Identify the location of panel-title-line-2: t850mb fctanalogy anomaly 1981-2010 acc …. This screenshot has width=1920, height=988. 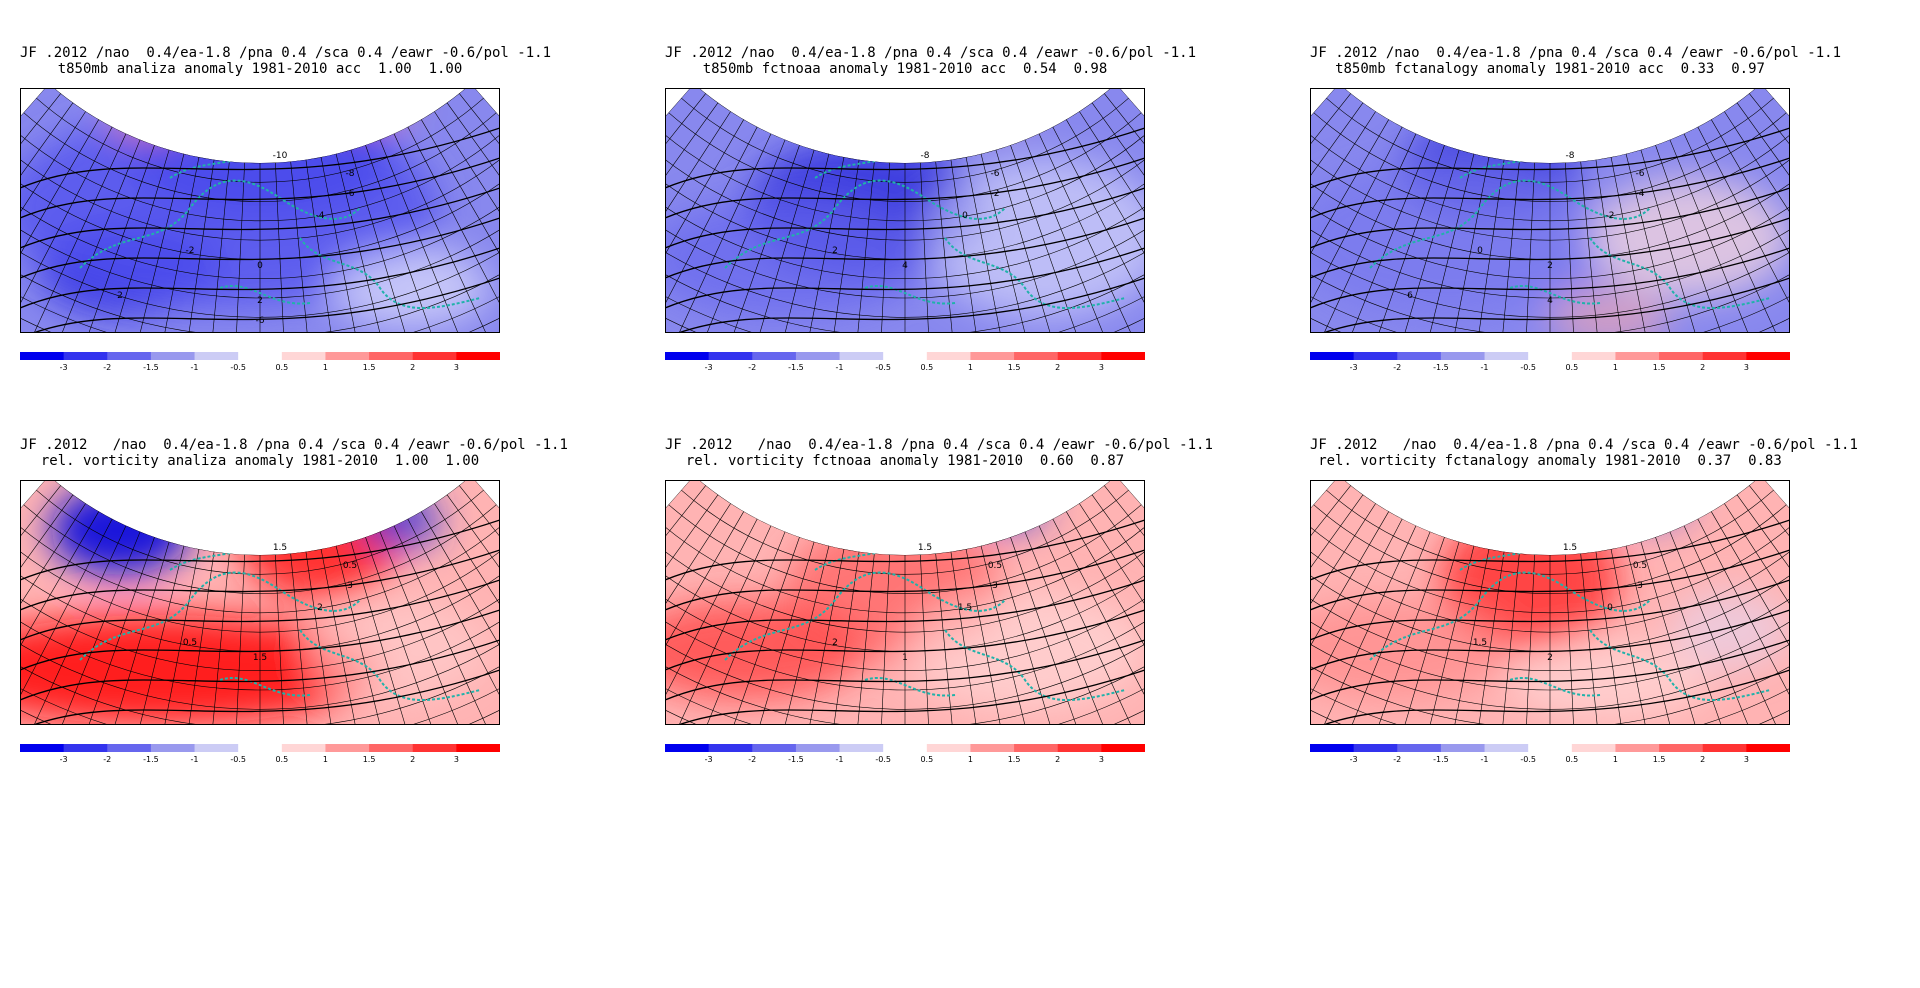
(1550, 69).